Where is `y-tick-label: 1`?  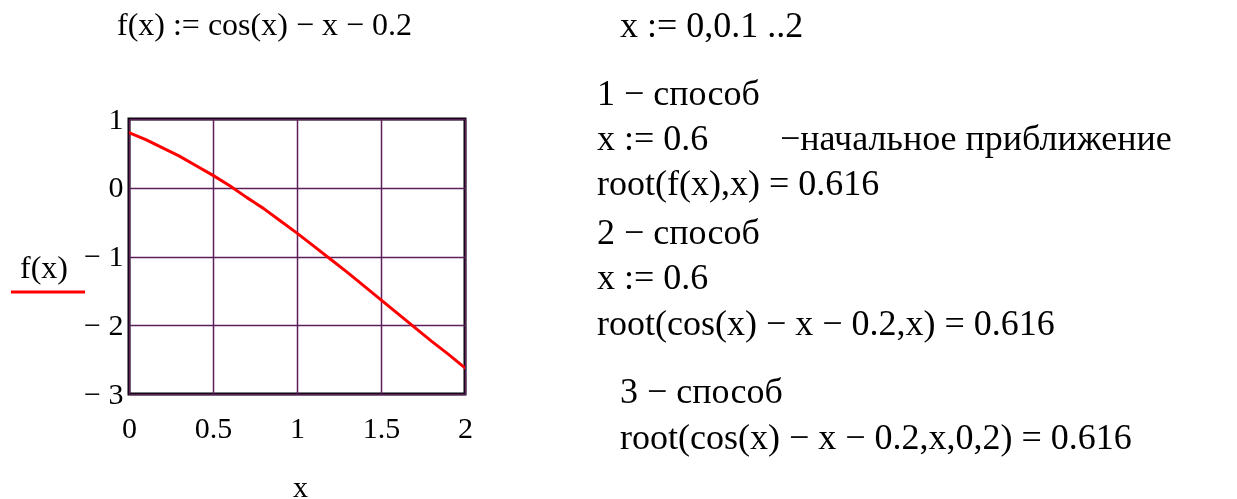 y-tick-label: 1 is located at coordinates (116, 118).